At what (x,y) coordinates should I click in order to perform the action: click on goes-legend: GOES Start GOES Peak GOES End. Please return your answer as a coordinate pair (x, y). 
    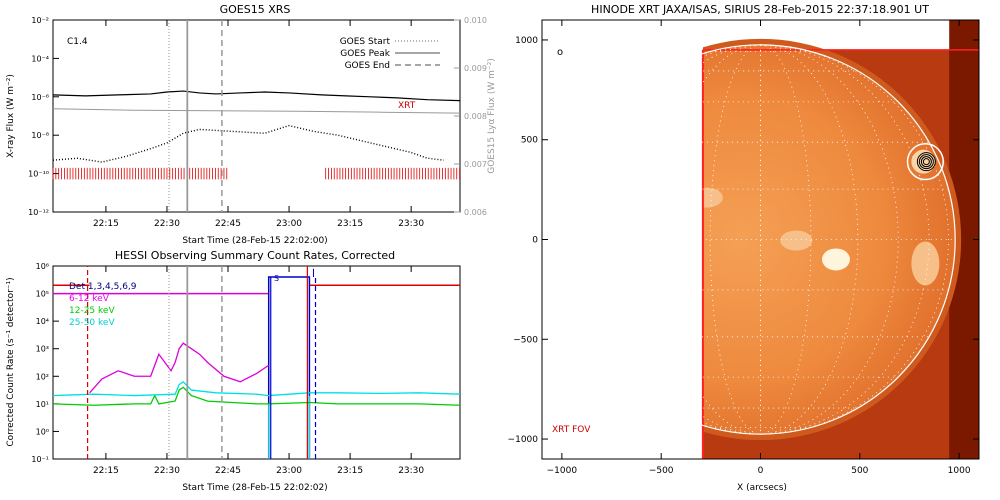
    Looking at the image, I should click on (390, 54).